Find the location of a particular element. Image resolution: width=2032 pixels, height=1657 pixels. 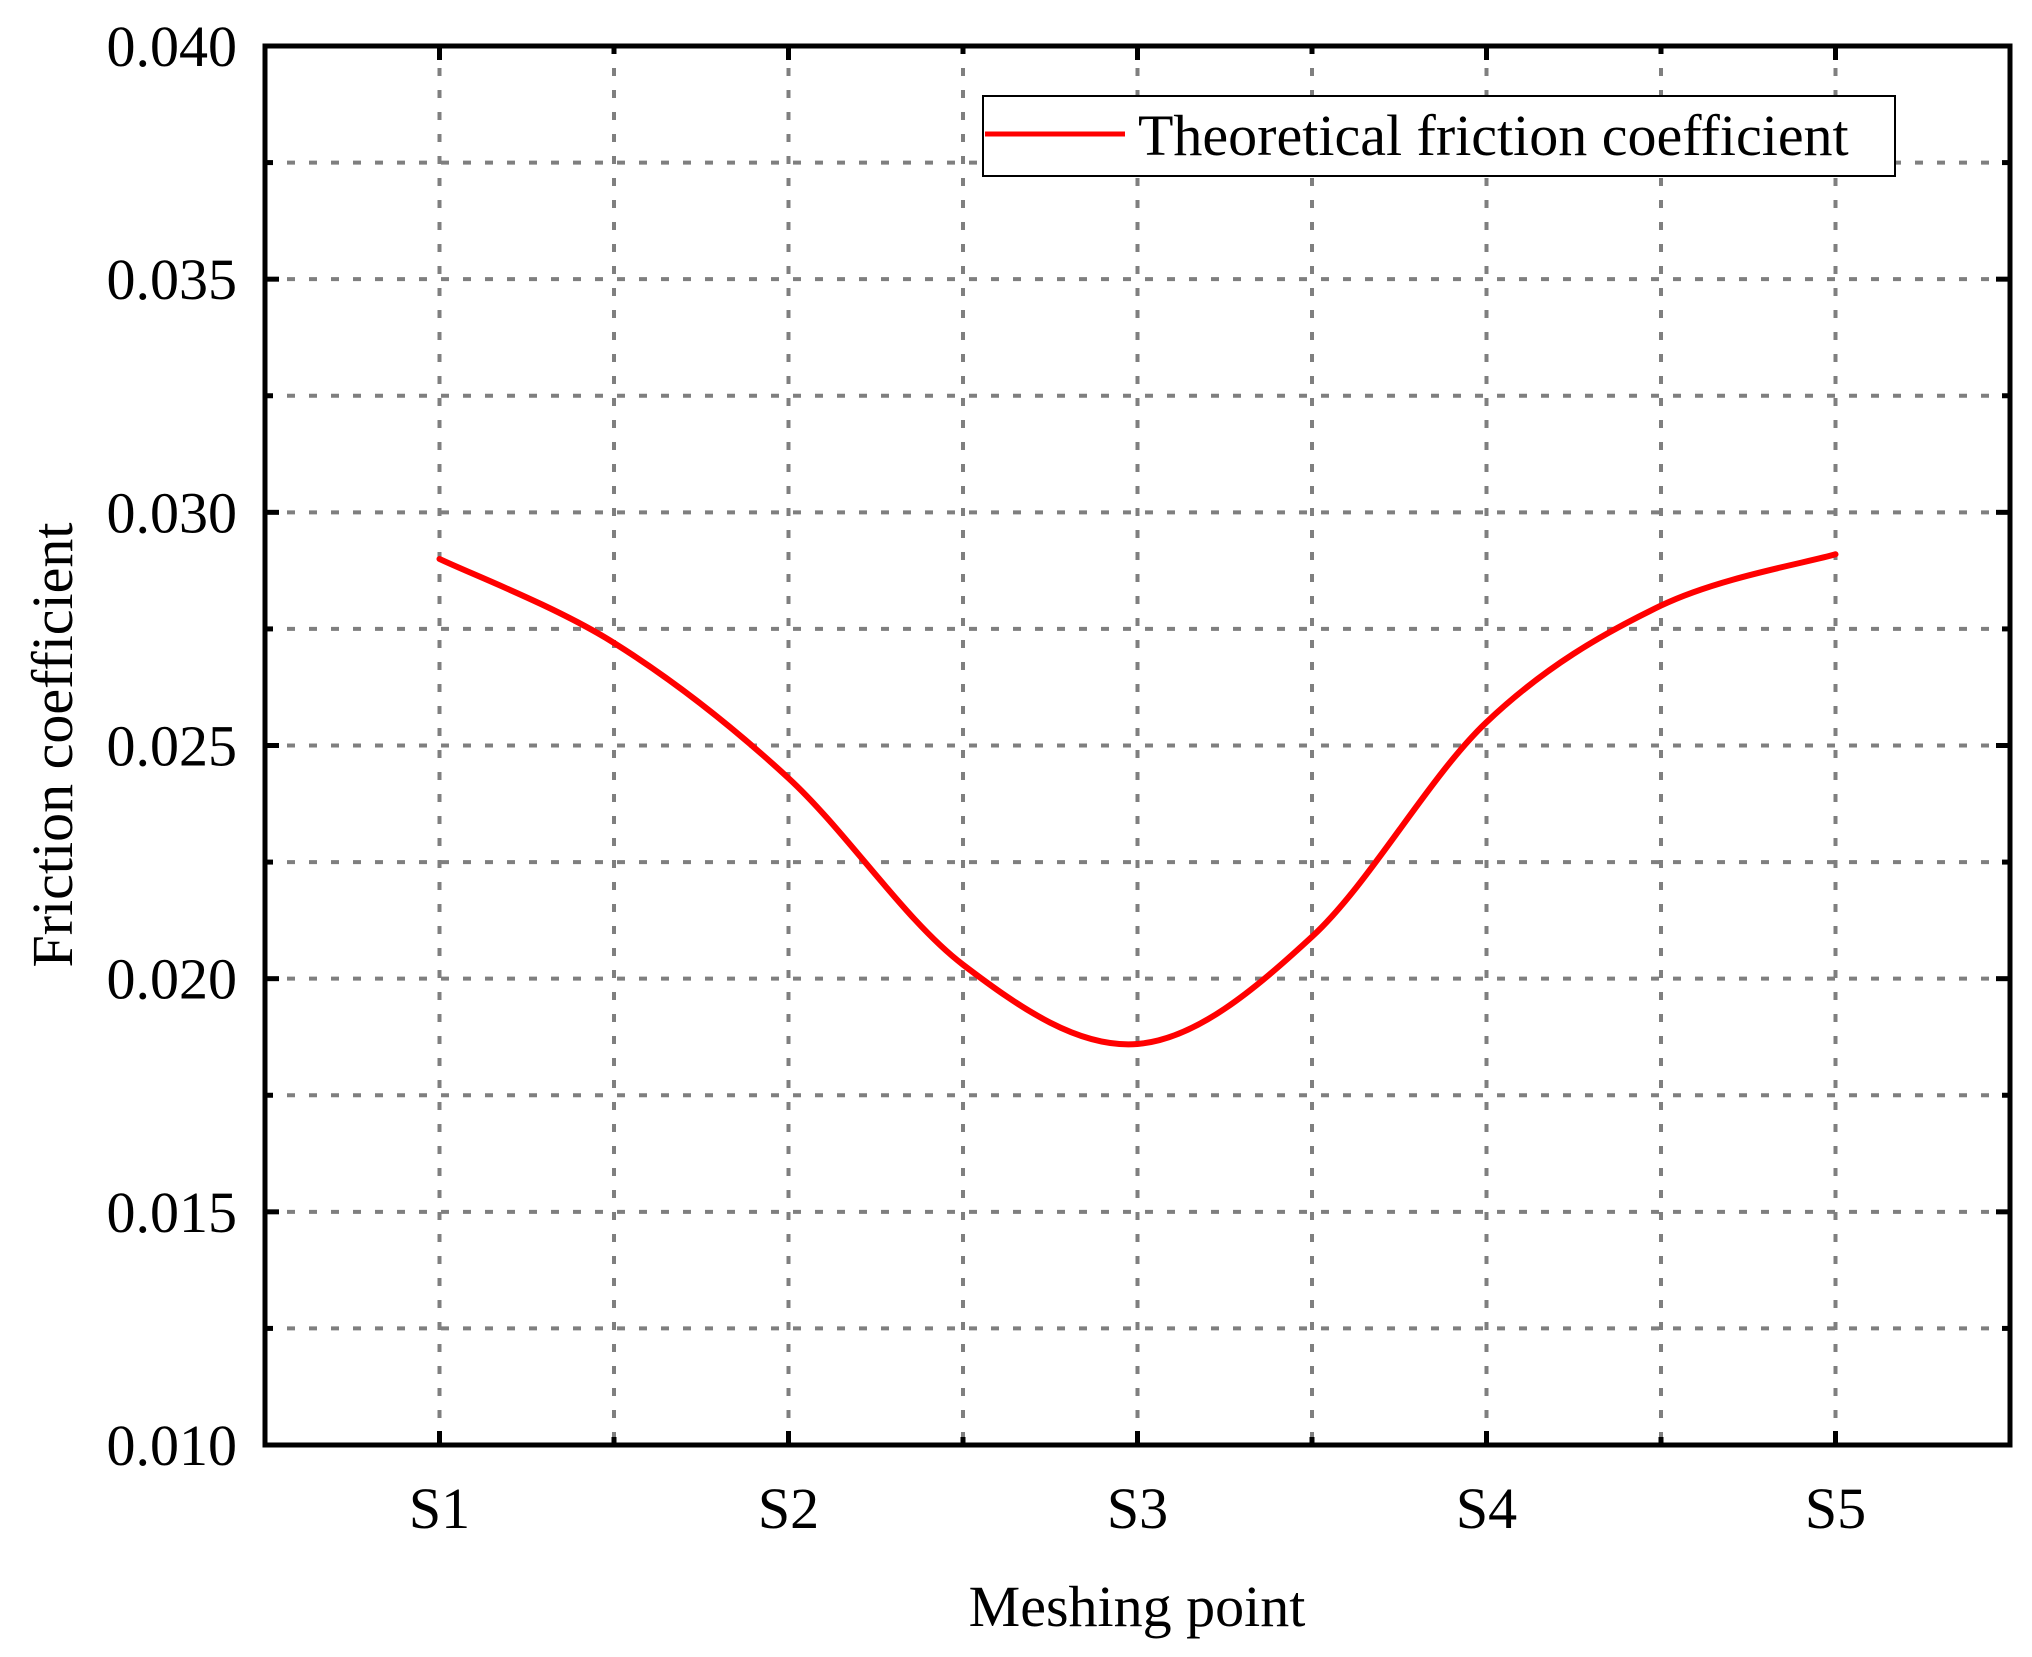

x-axis-title: Meshing point is located at coordinates (1137, 1606).